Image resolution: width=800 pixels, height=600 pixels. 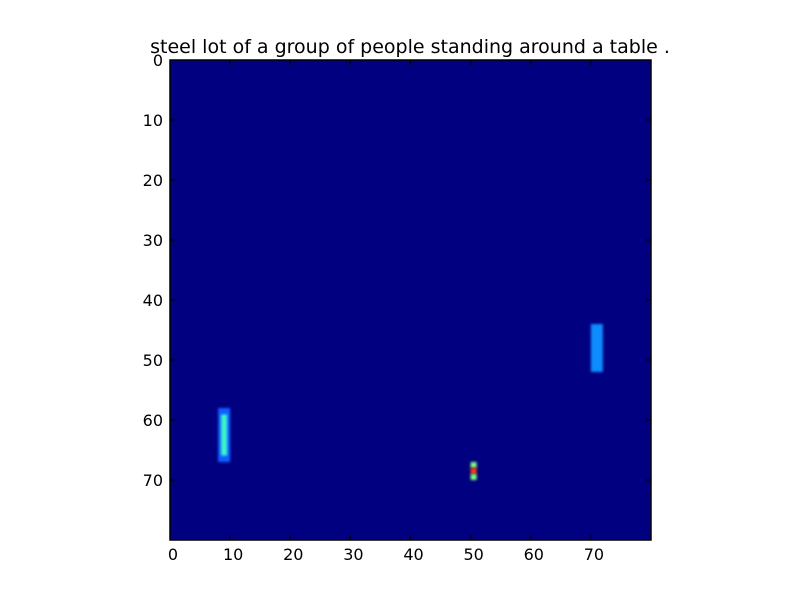 What do you see at coordinates (413, 554) in the screenshot?
I see `x-tick-label-40: 40` at bounding box center [413, 554].